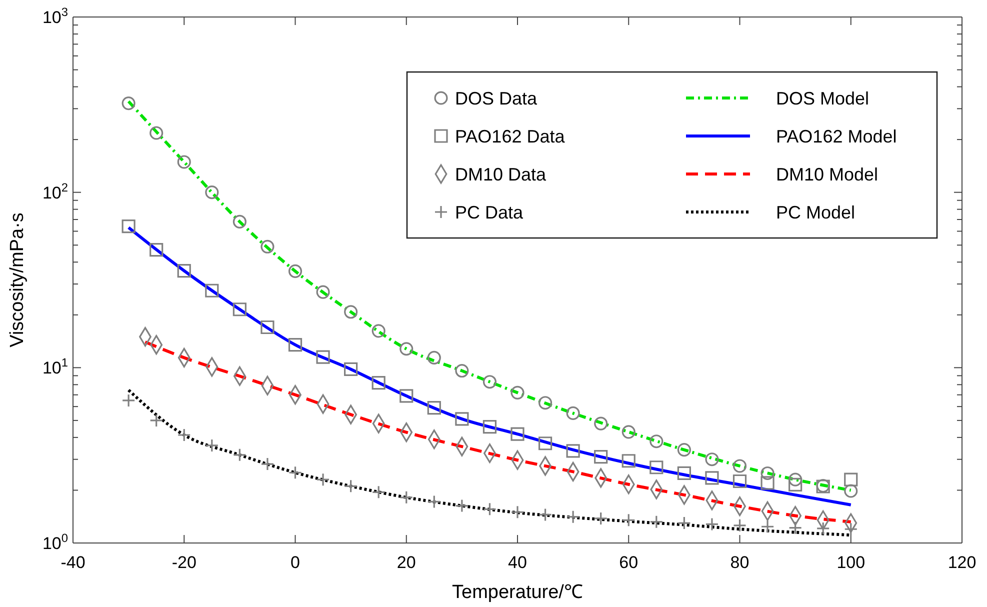  What do you see at coordinates (55, 367) in the screenshot?
I see `y-tick-label: 10$^{1}$` at bounding box center [55, 367].